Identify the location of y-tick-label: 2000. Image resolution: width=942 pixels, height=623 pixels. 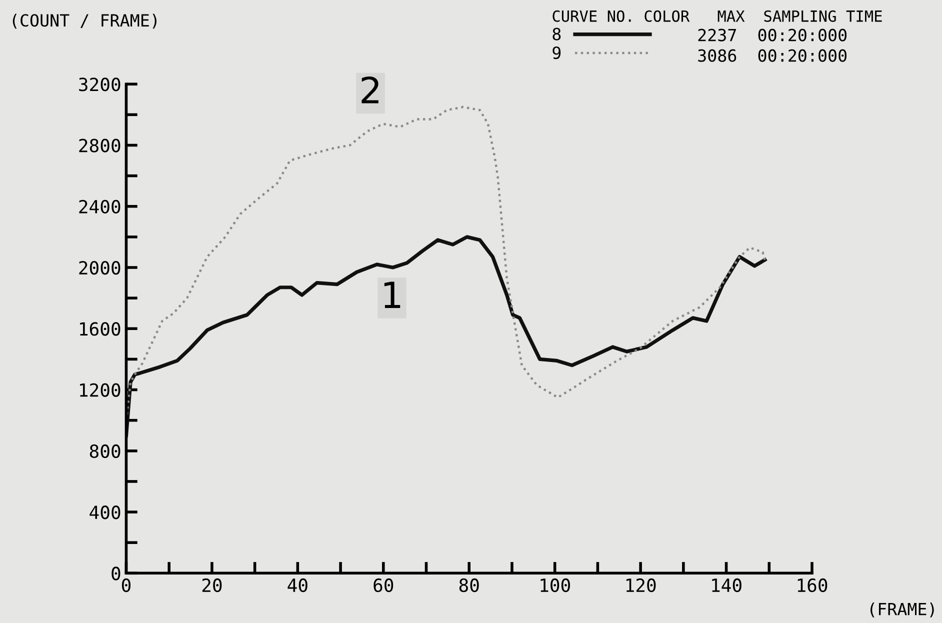
(99, 268).